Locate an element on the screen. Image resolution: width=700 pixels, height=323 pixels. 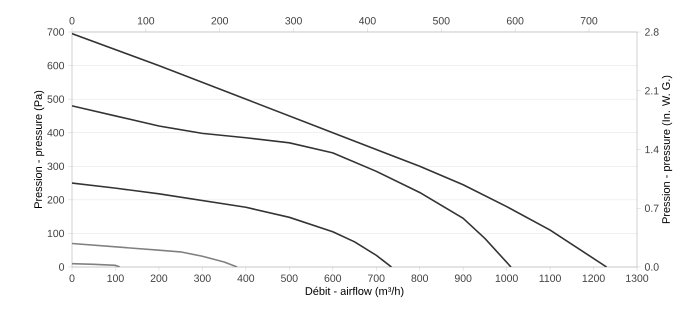
y-tick-label: 700 is located at coordinates (56, 32).